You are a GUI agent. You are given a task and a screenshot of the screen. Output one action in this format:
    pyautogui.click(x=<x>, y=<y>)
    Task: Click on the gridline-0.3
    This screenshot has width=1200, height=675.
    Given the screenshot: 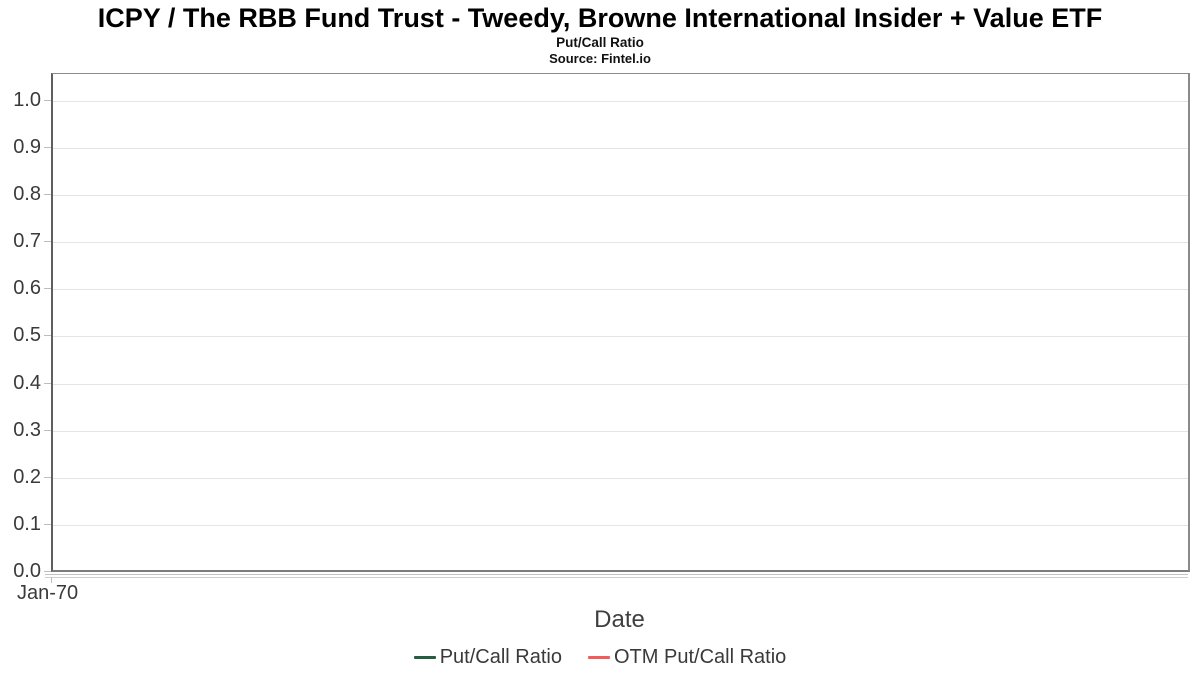 What is the action you would take?
    pyautogui.click(x=620, y=431)
    